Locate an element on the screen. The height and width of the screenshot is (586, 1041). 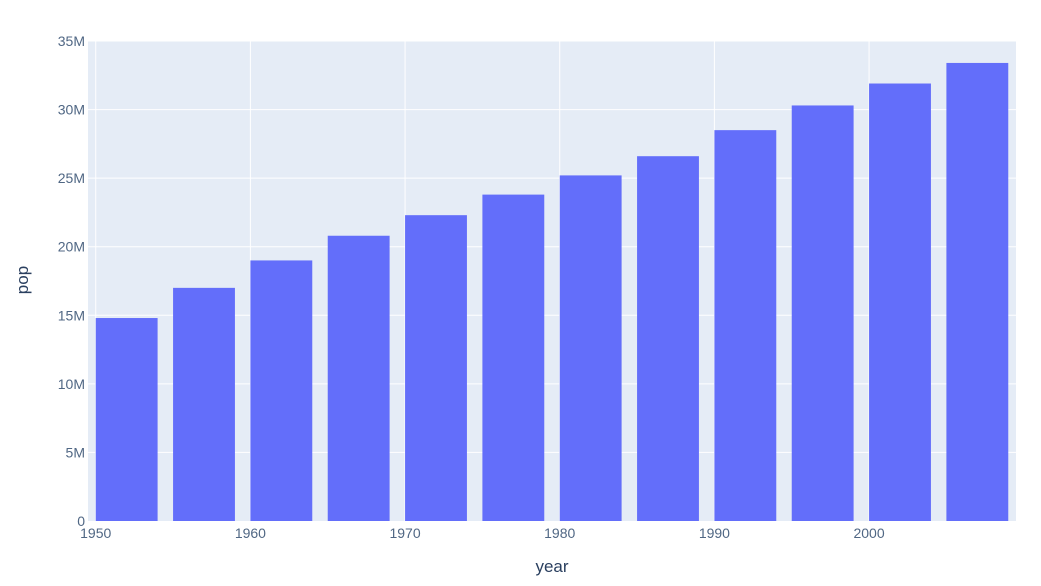
y-tick-label: 5M is located at coordinates (75, 452).